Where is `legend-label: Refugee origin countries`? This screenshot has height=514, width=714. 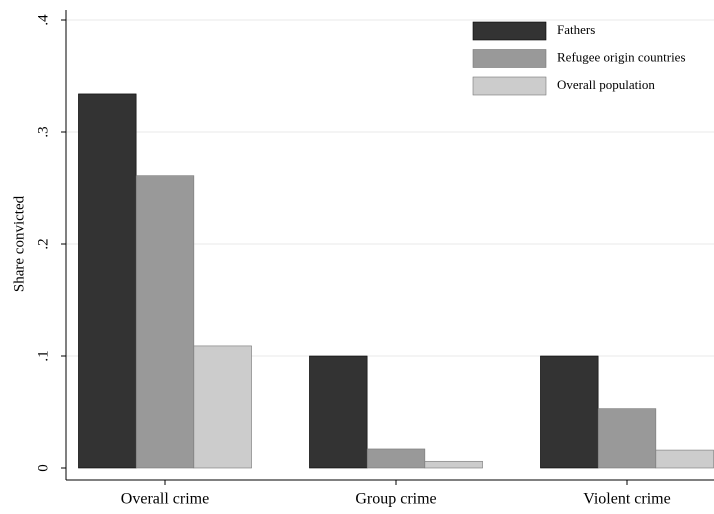 legend-label: Refugee origin countries is located at coordinates (621, 56).